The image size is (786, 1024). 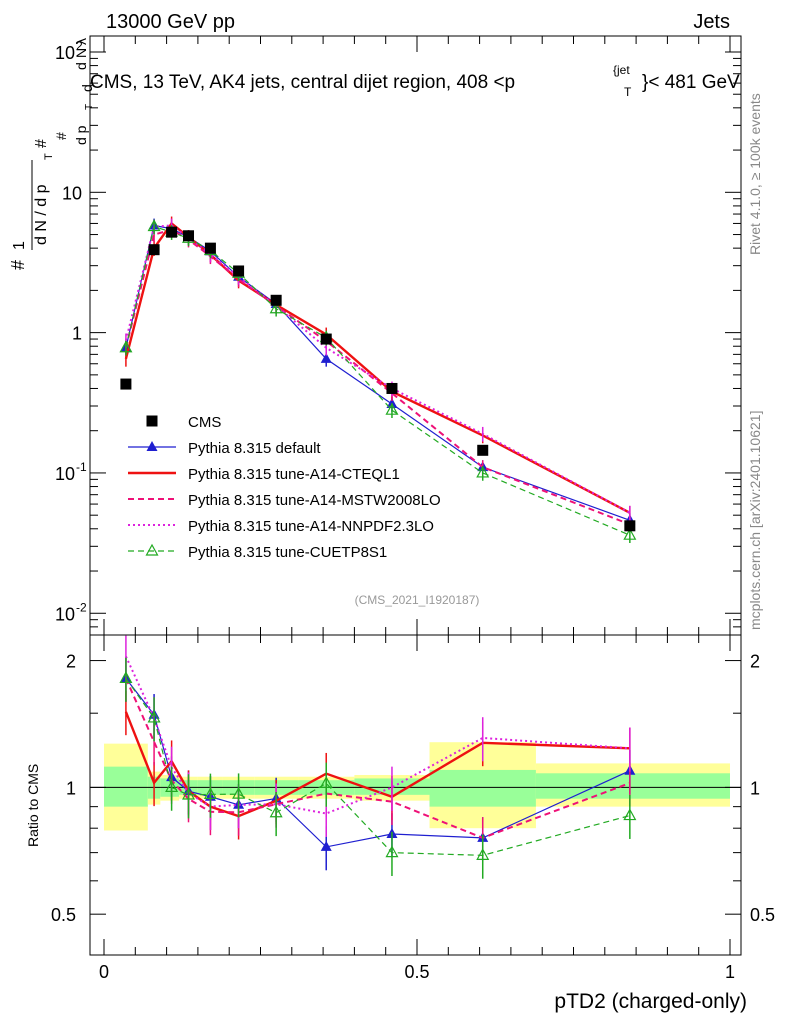 What do you see at coordinates (311, 526) in the screenshot?
I see `legend-label: Pythia 8.315 tune-A14-NNPDF2.3LO` at bounding box center [311, 526].